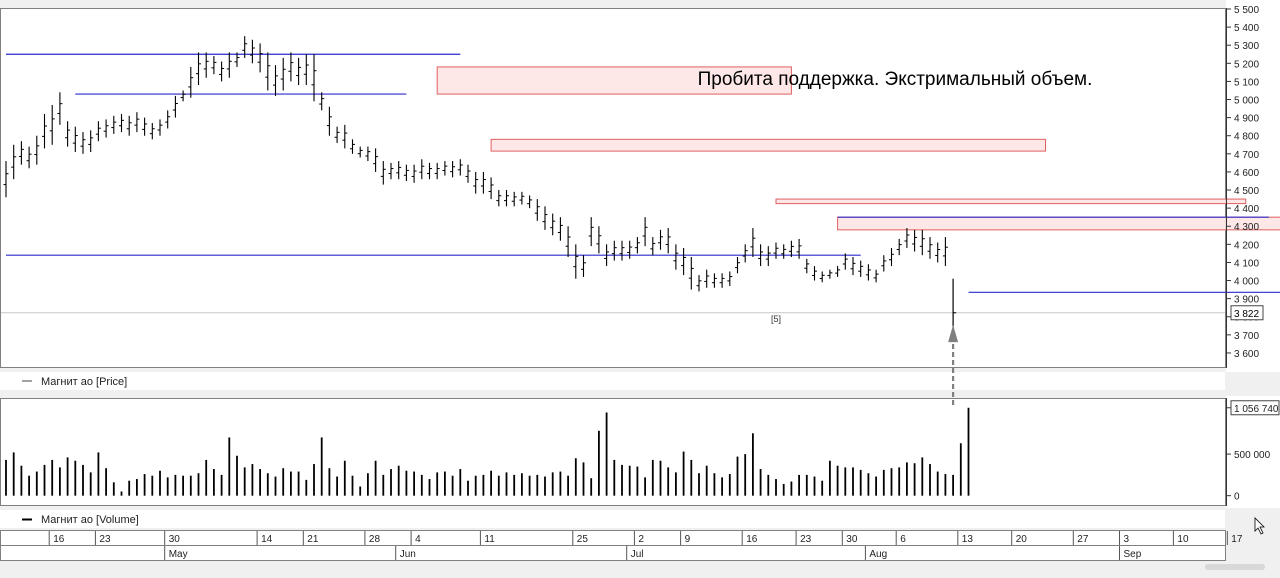 The width and height of the screenshot is (1280, 578). I want to click on price-legend-label: Магнит ао [Price], so click(84, 382).